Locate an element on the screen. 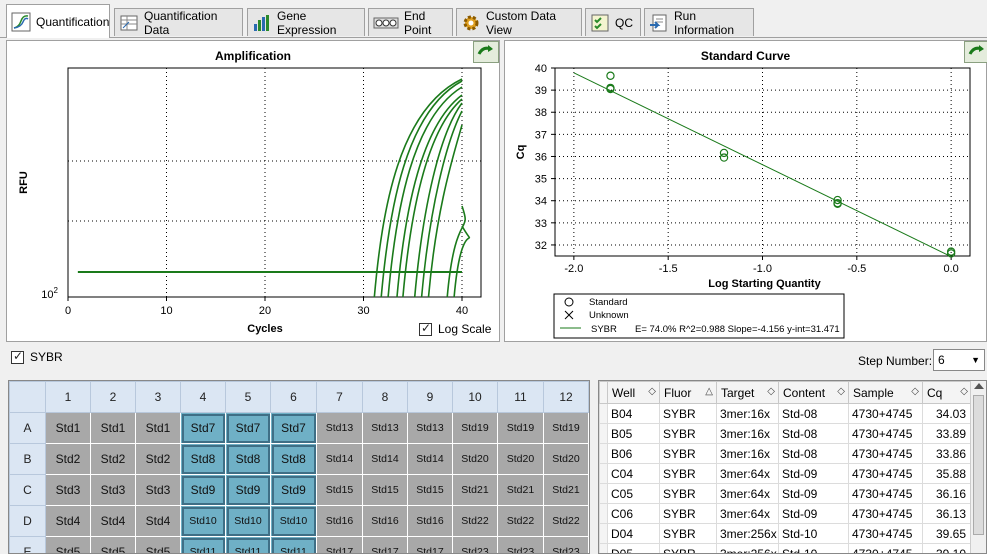  scroll-thumb is located at coordinates (978, 465).